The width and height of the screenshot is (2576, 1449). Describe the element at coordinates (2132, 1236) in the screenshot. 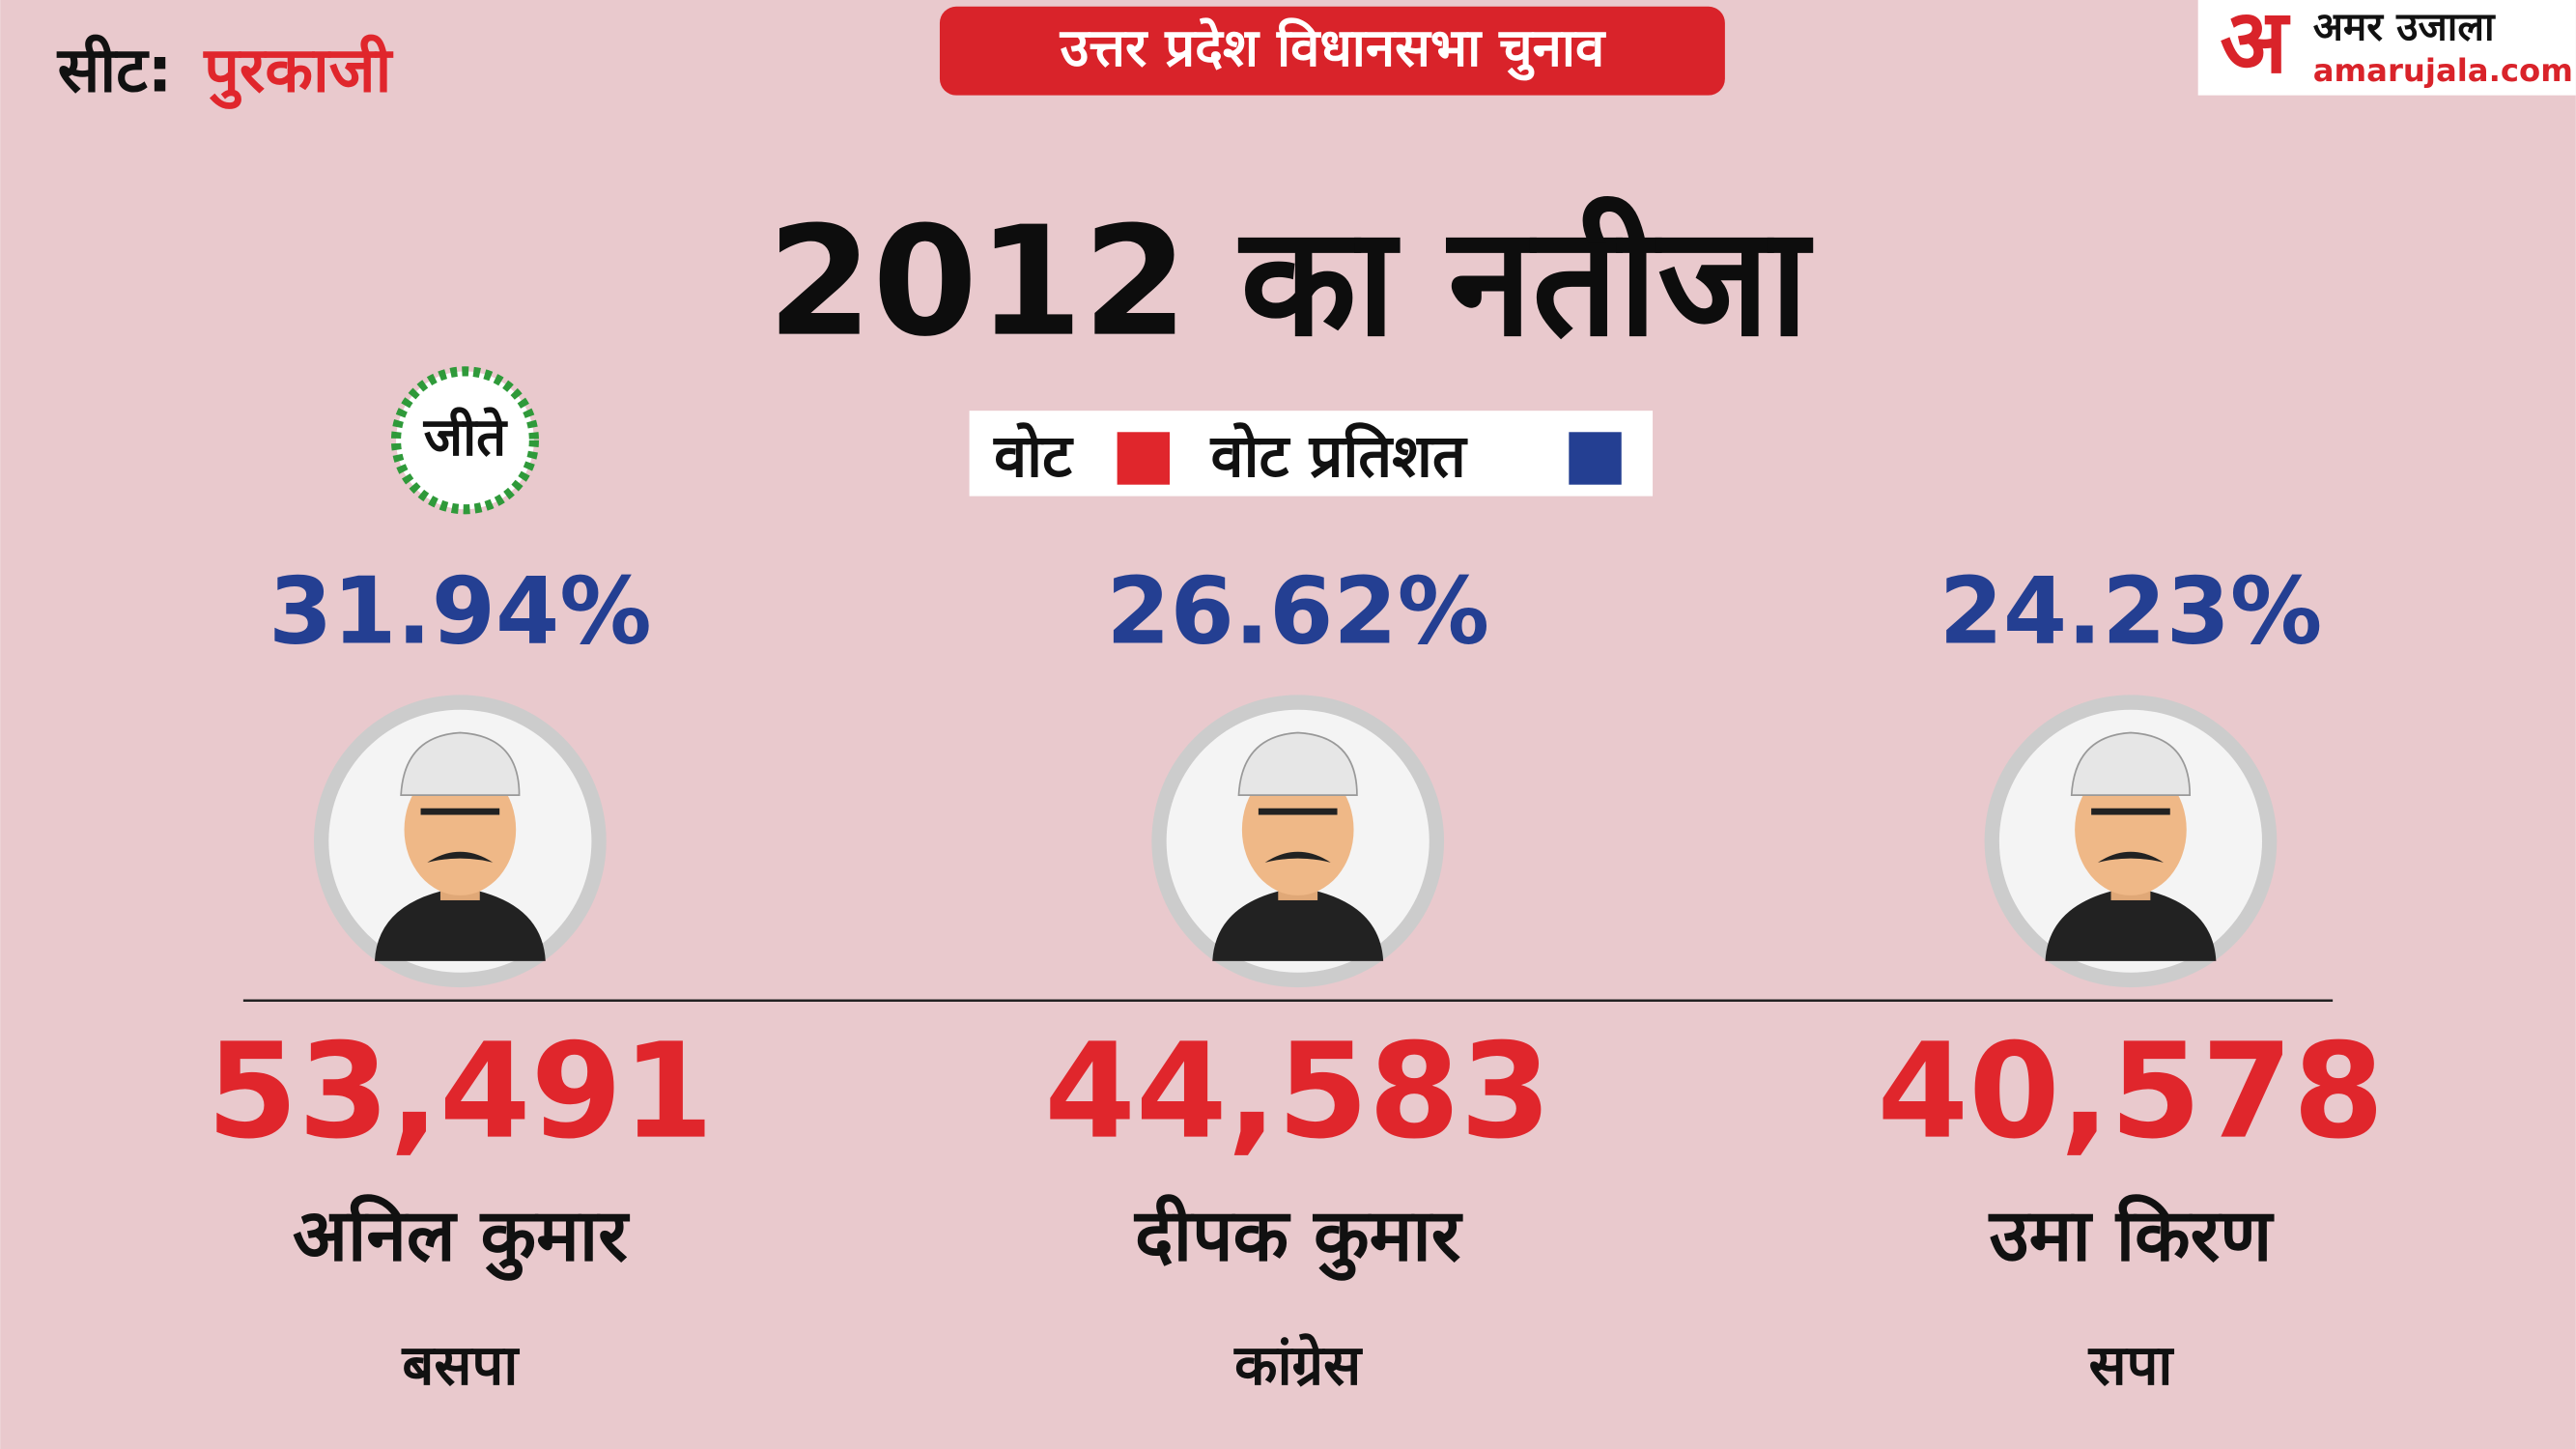

I see `candidate-name: उमा किरण` at that location.